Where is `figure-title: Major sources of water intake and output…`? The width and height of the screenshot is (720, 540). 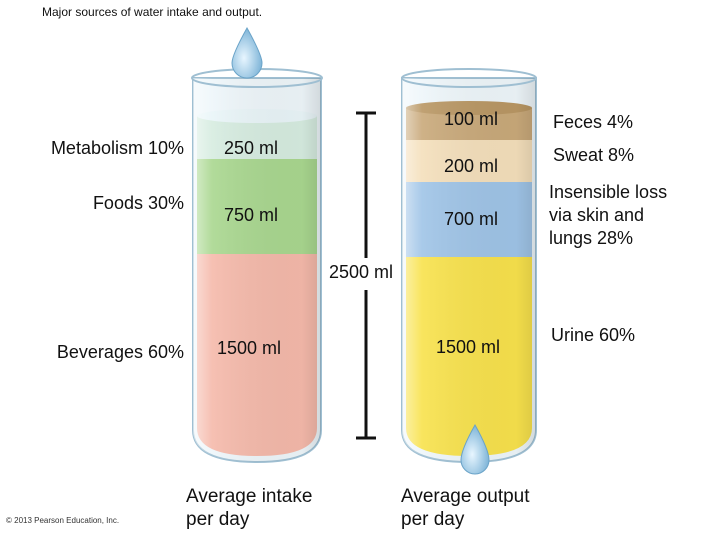 figure-title: Major sources of water intake and output… is located at coordinates (152, 12).